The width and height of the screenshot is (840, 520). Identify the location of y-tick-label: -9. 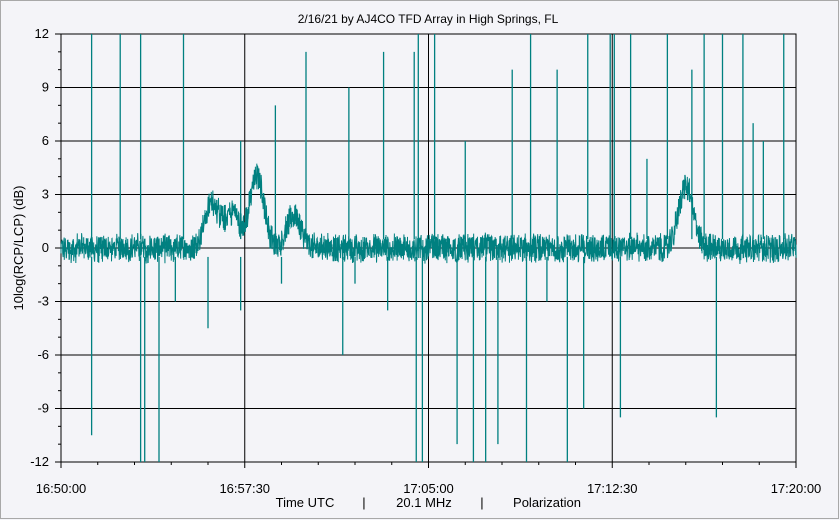
(43, 408).